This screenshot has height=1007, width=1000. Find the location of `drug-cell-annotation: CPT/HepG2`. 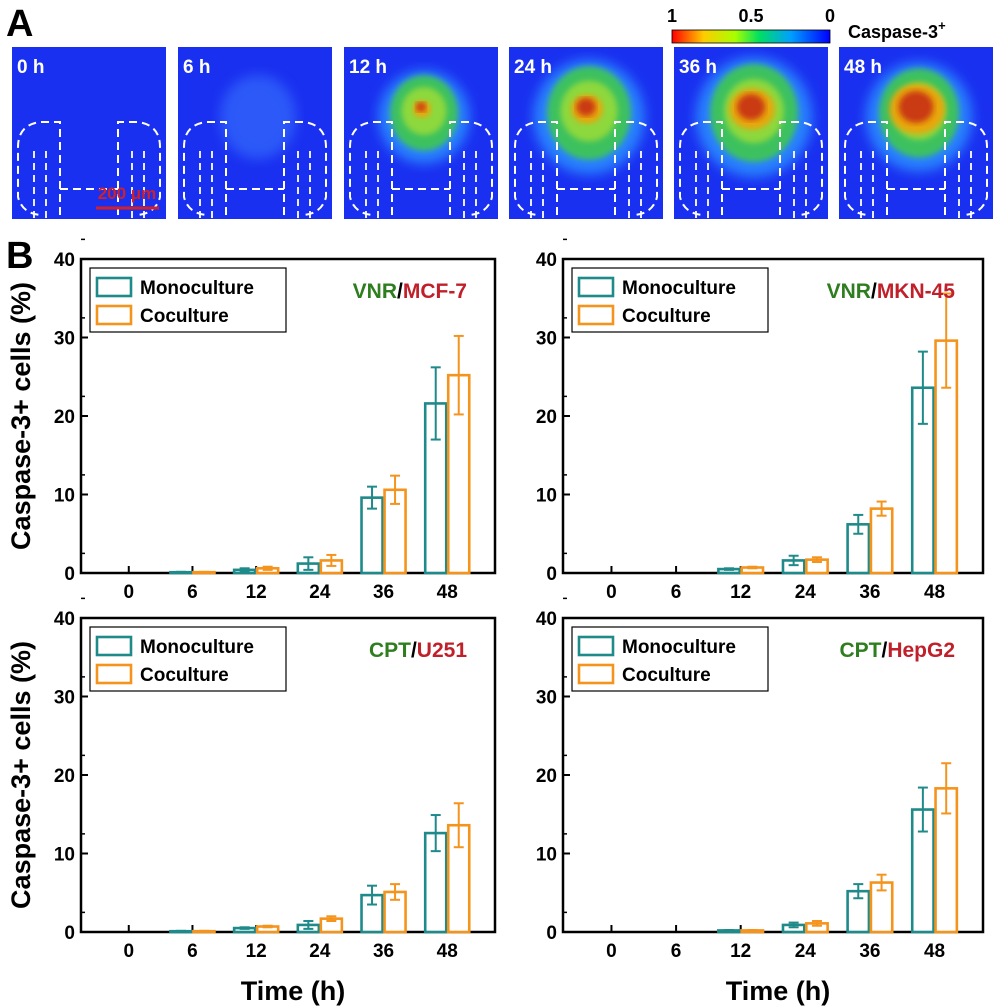

drug-cell-annotation: CPT/HepG2 is located at coordinates (897, 650).